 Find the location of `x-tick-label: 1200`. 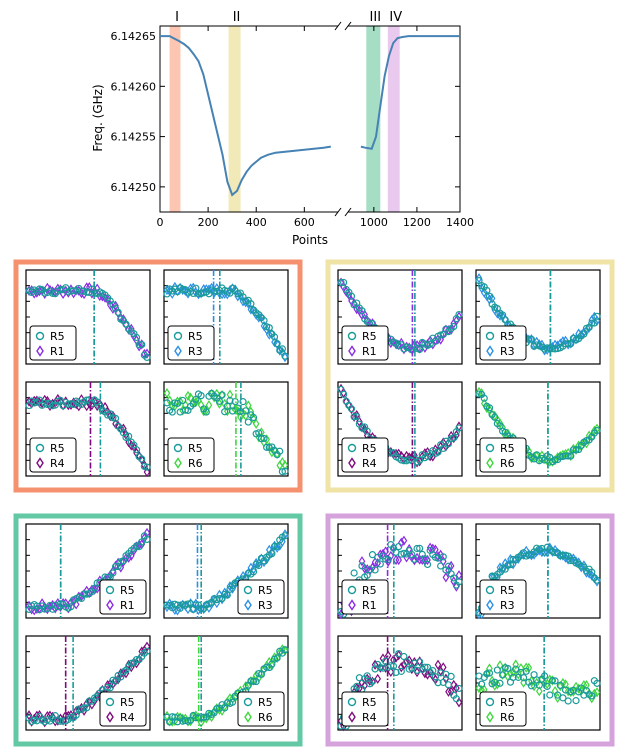

x-tick-label: 1200 is located at coordinates (417, 222).